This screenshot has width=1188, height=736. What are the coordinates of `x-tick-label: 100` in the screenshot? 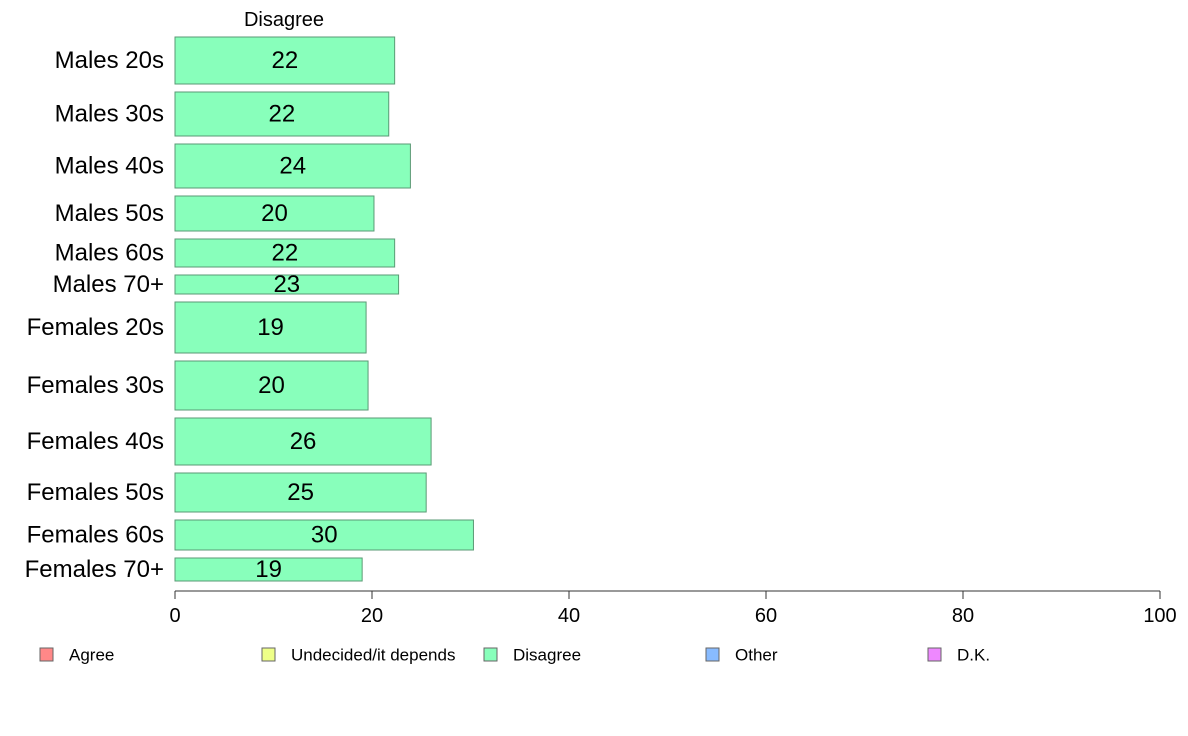 It's located at (1159, 616).